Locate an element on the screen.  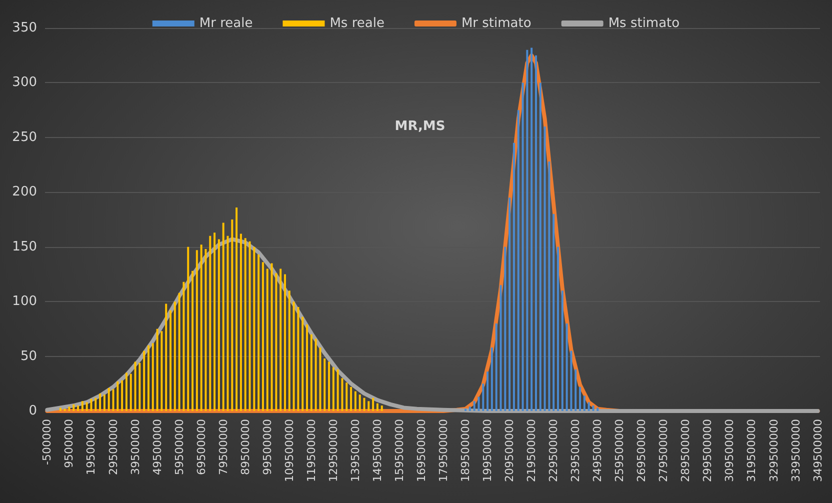
x-tick-label: 289500000 is located at coordinates (685, 450).